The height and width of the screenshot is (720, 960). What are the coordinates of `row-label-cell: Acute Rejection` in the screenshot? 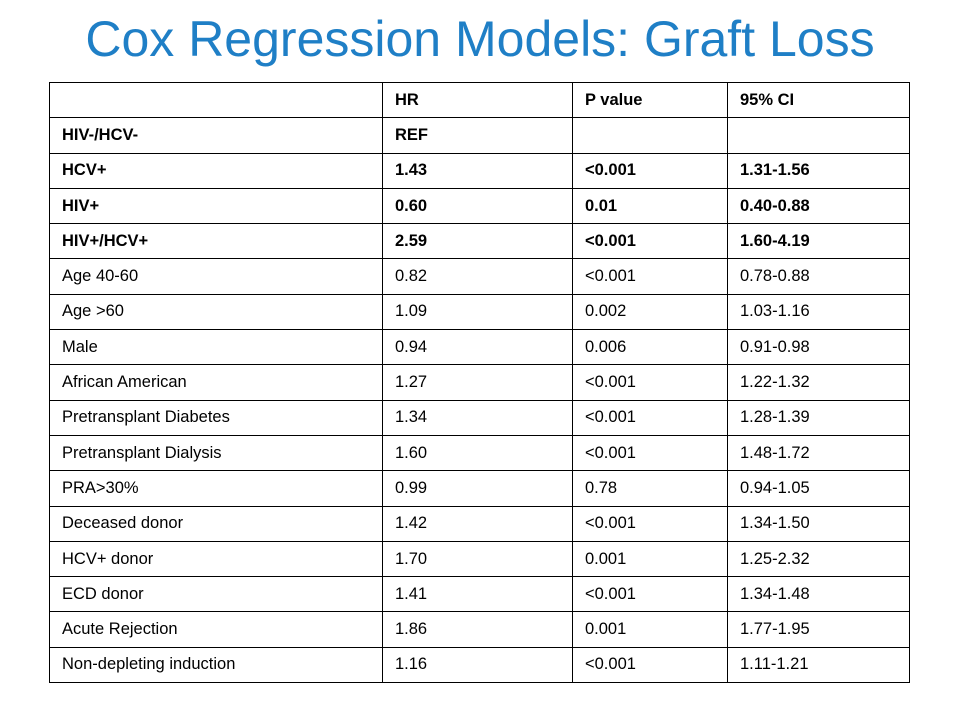 It's located at (216, 629).